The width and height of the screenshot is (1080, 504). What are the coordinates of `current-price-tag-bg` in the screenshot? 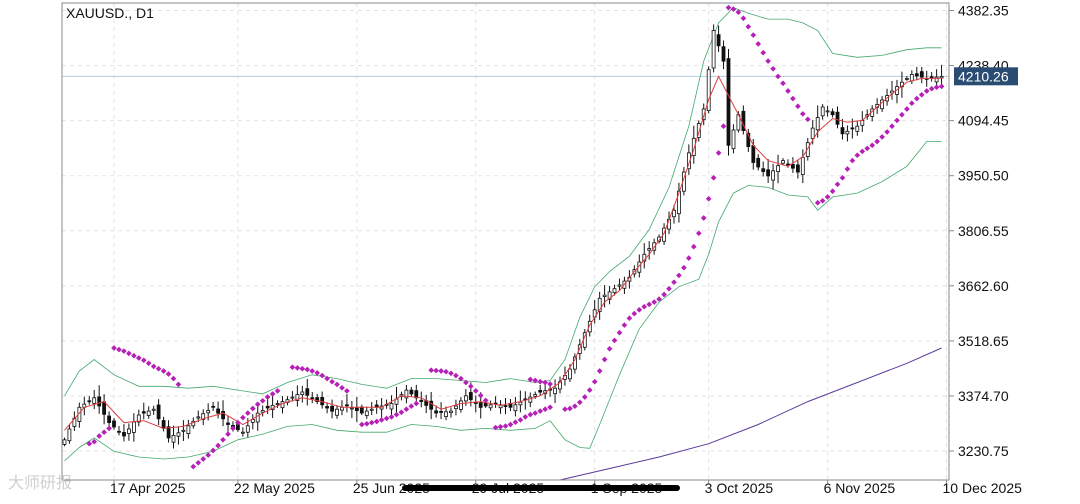 It's located at (986, 76).